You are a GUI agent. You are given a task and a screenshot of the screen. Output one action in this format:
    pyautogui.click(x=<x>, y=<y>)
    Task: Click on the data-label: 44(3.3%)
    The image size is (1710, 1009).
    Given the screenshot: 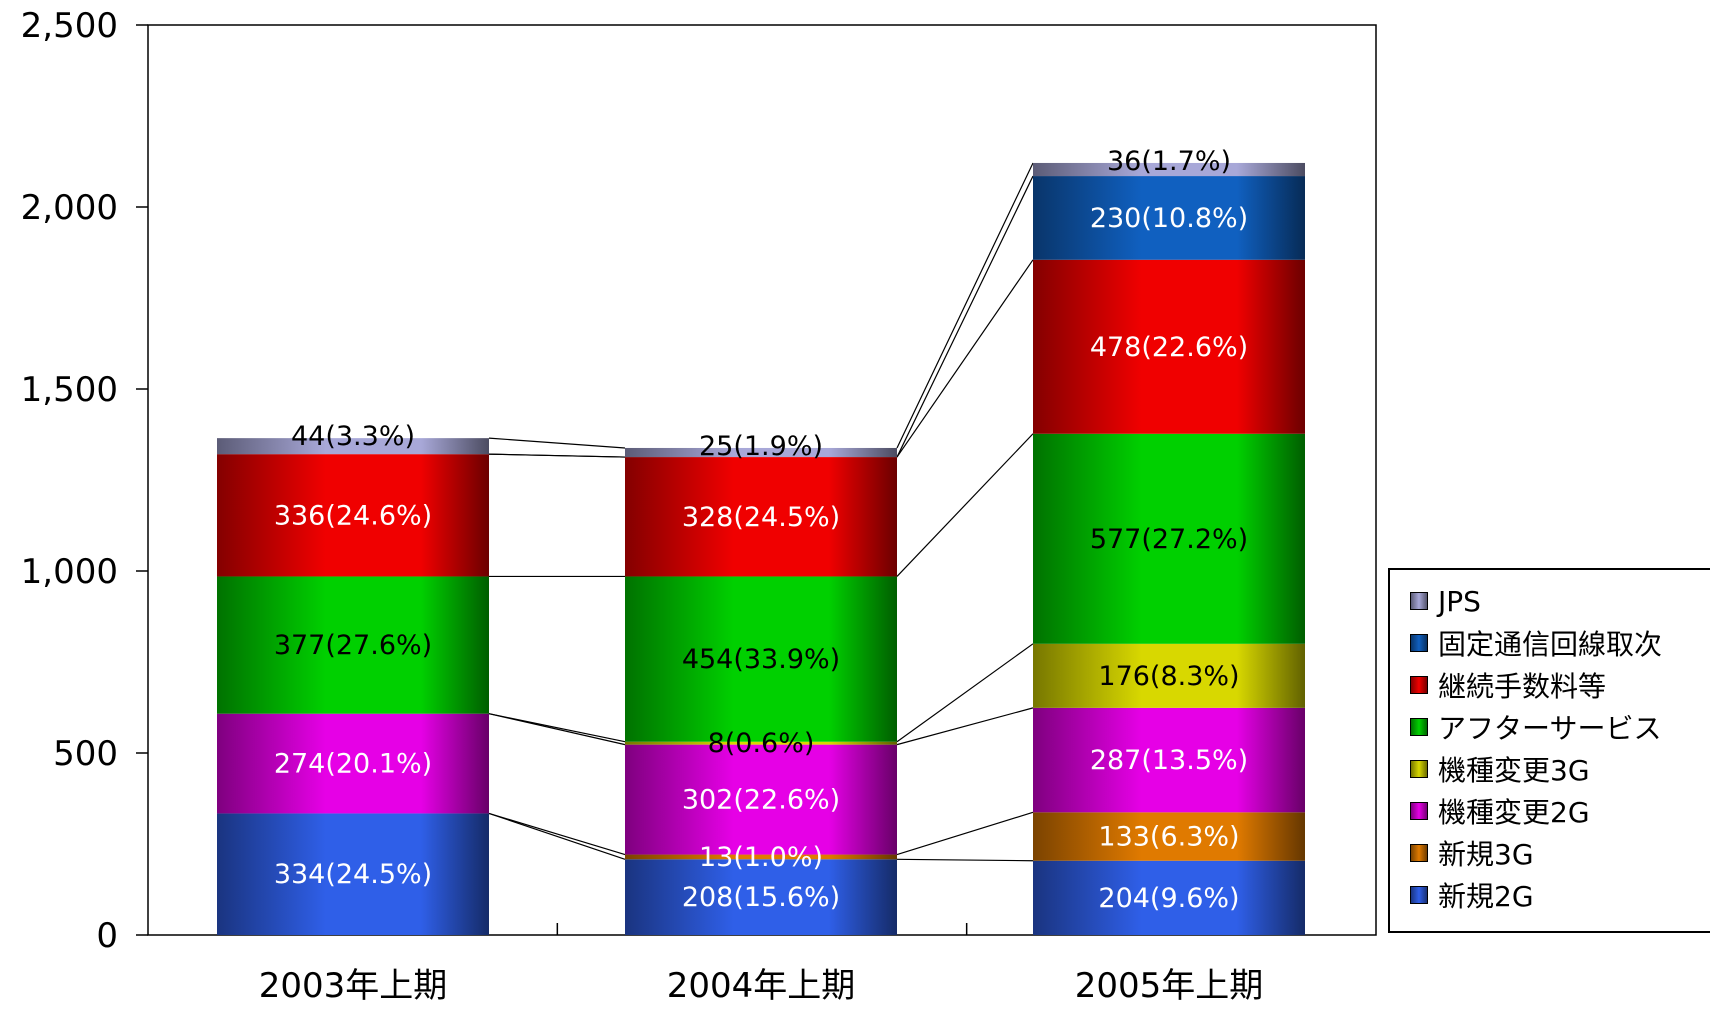 What is the action you would take?
    pyautogui.click(x=353, y=436)
    